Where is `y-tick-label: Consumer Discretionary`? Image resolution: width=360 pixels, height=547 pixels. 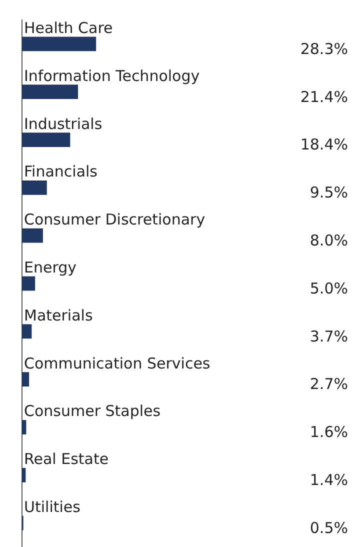 y-tick-label: Consumer Discretionary is located at coordinates (115, 219).